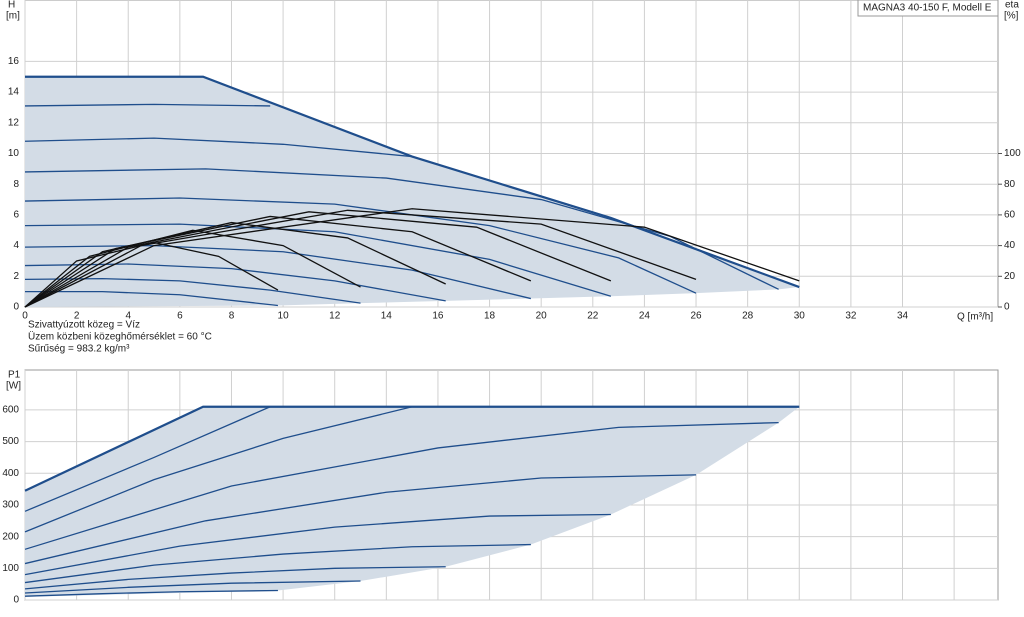 The width and height of the screenshot is (1024, 617). I want to click on y-tick-label: 4, so click(16, 245).